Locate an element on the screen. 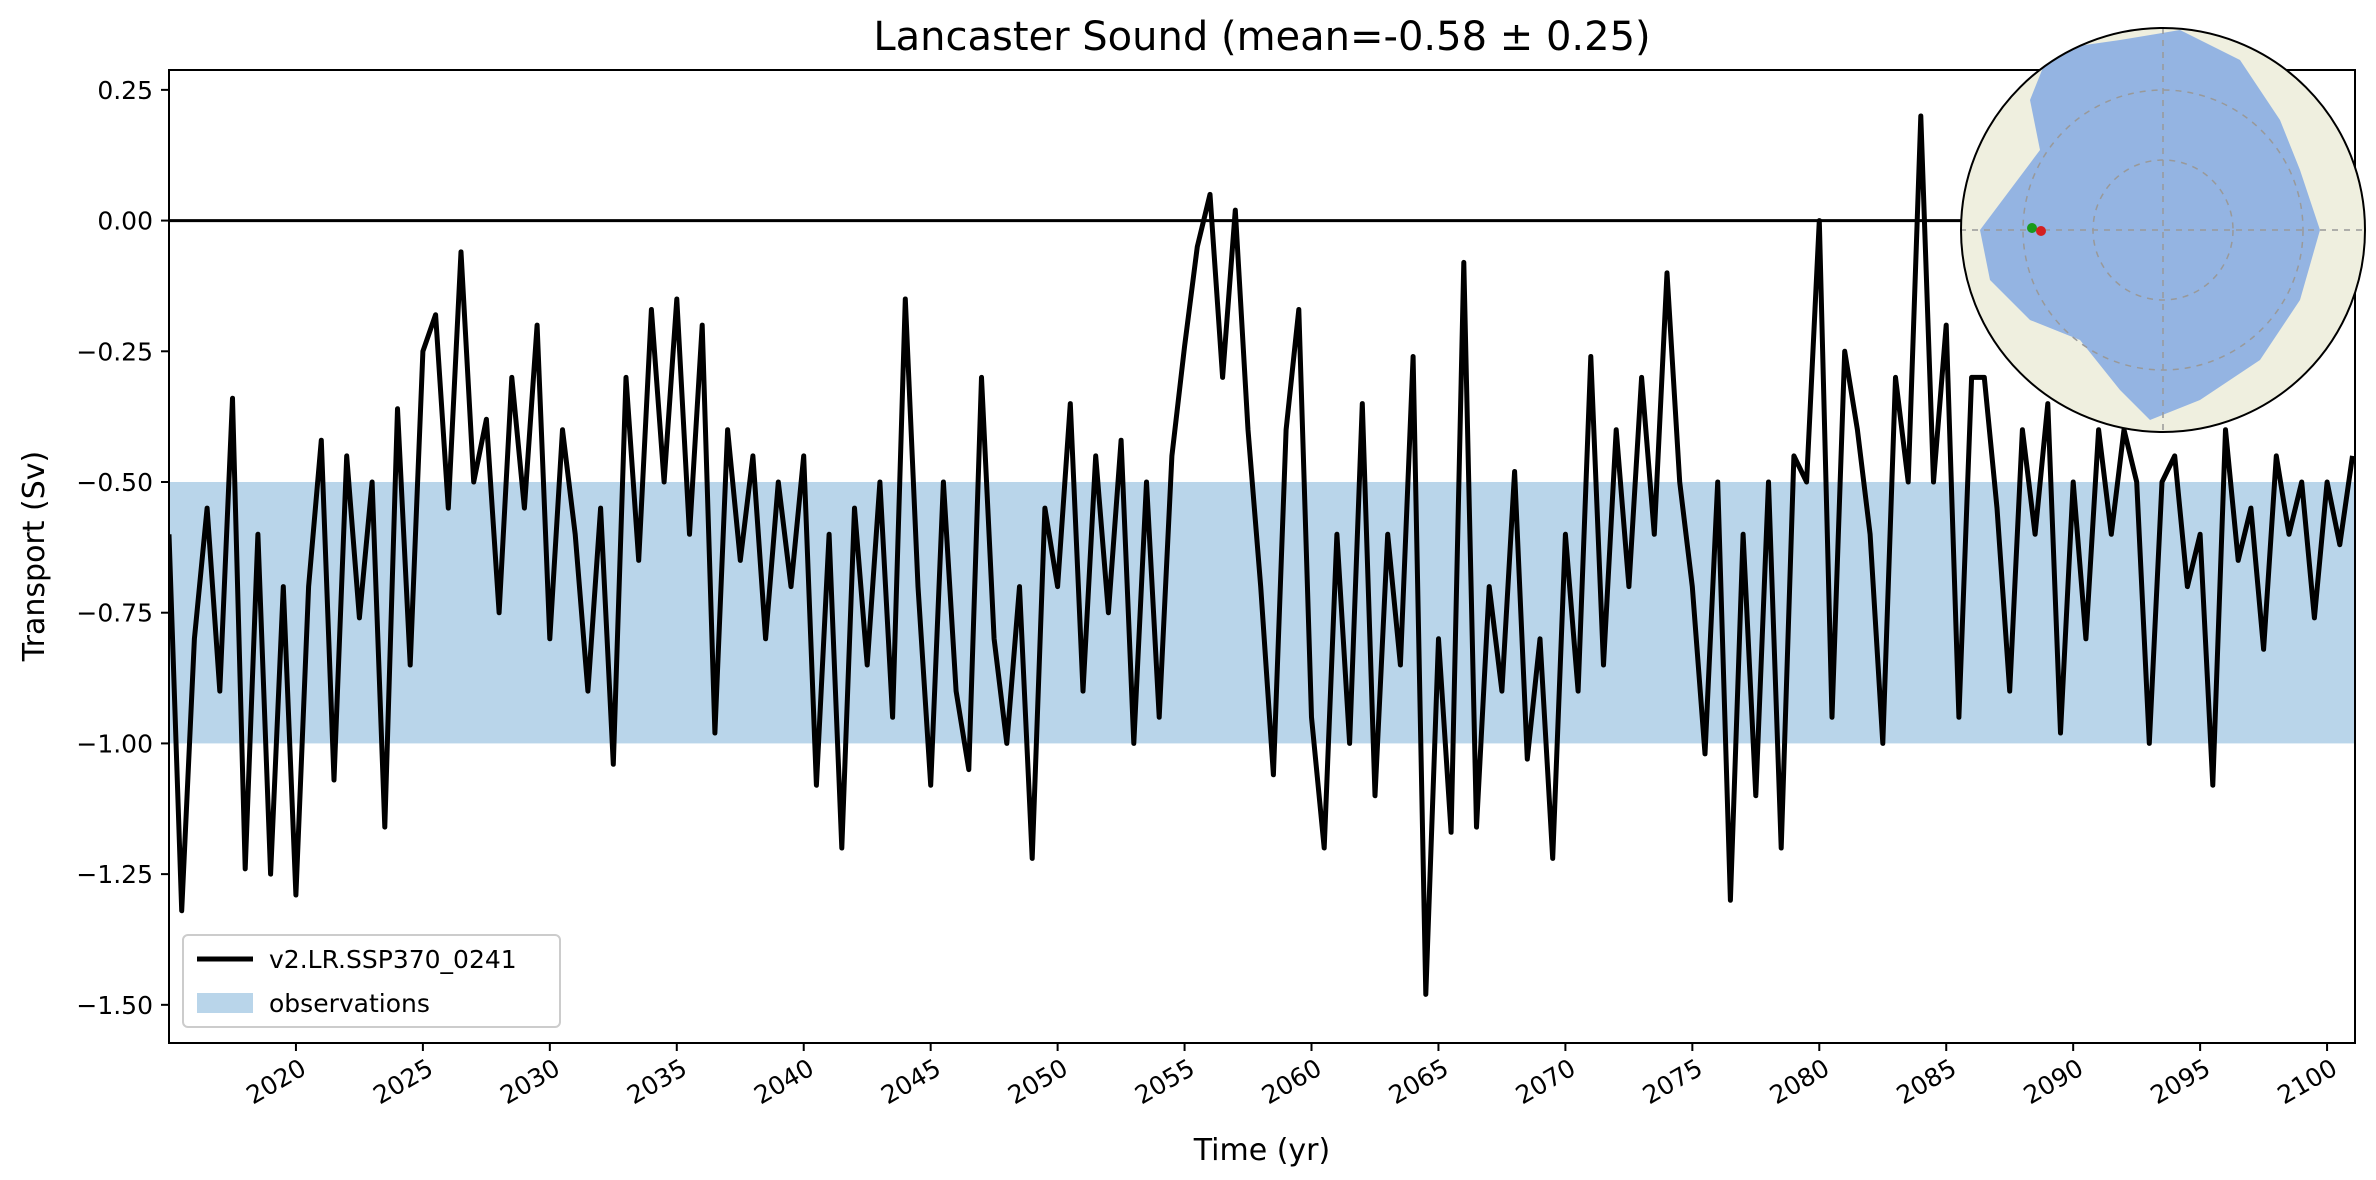 This screenshot has width=2376, height=1180. map-ocean is located at coordinates (2150, 225).